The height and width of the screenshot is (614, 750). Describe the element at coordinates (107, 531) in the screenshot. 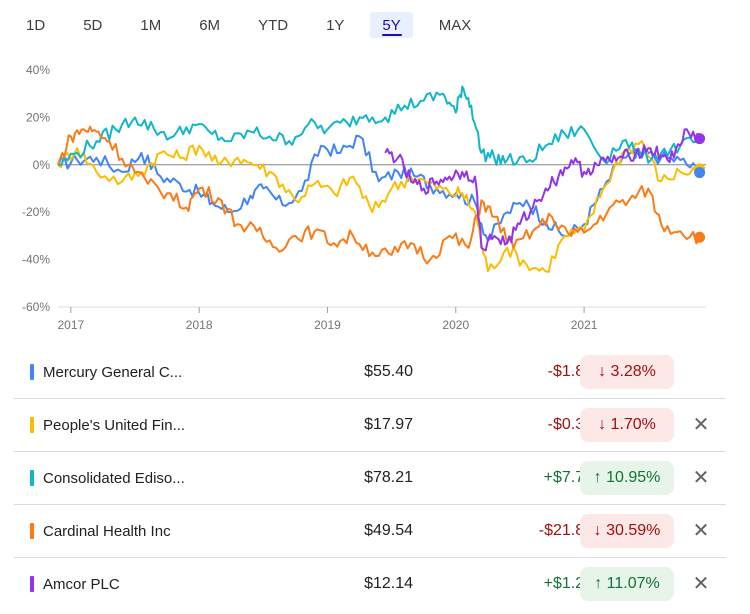

I see `security-name: Cardinal Health Inc` at that location.